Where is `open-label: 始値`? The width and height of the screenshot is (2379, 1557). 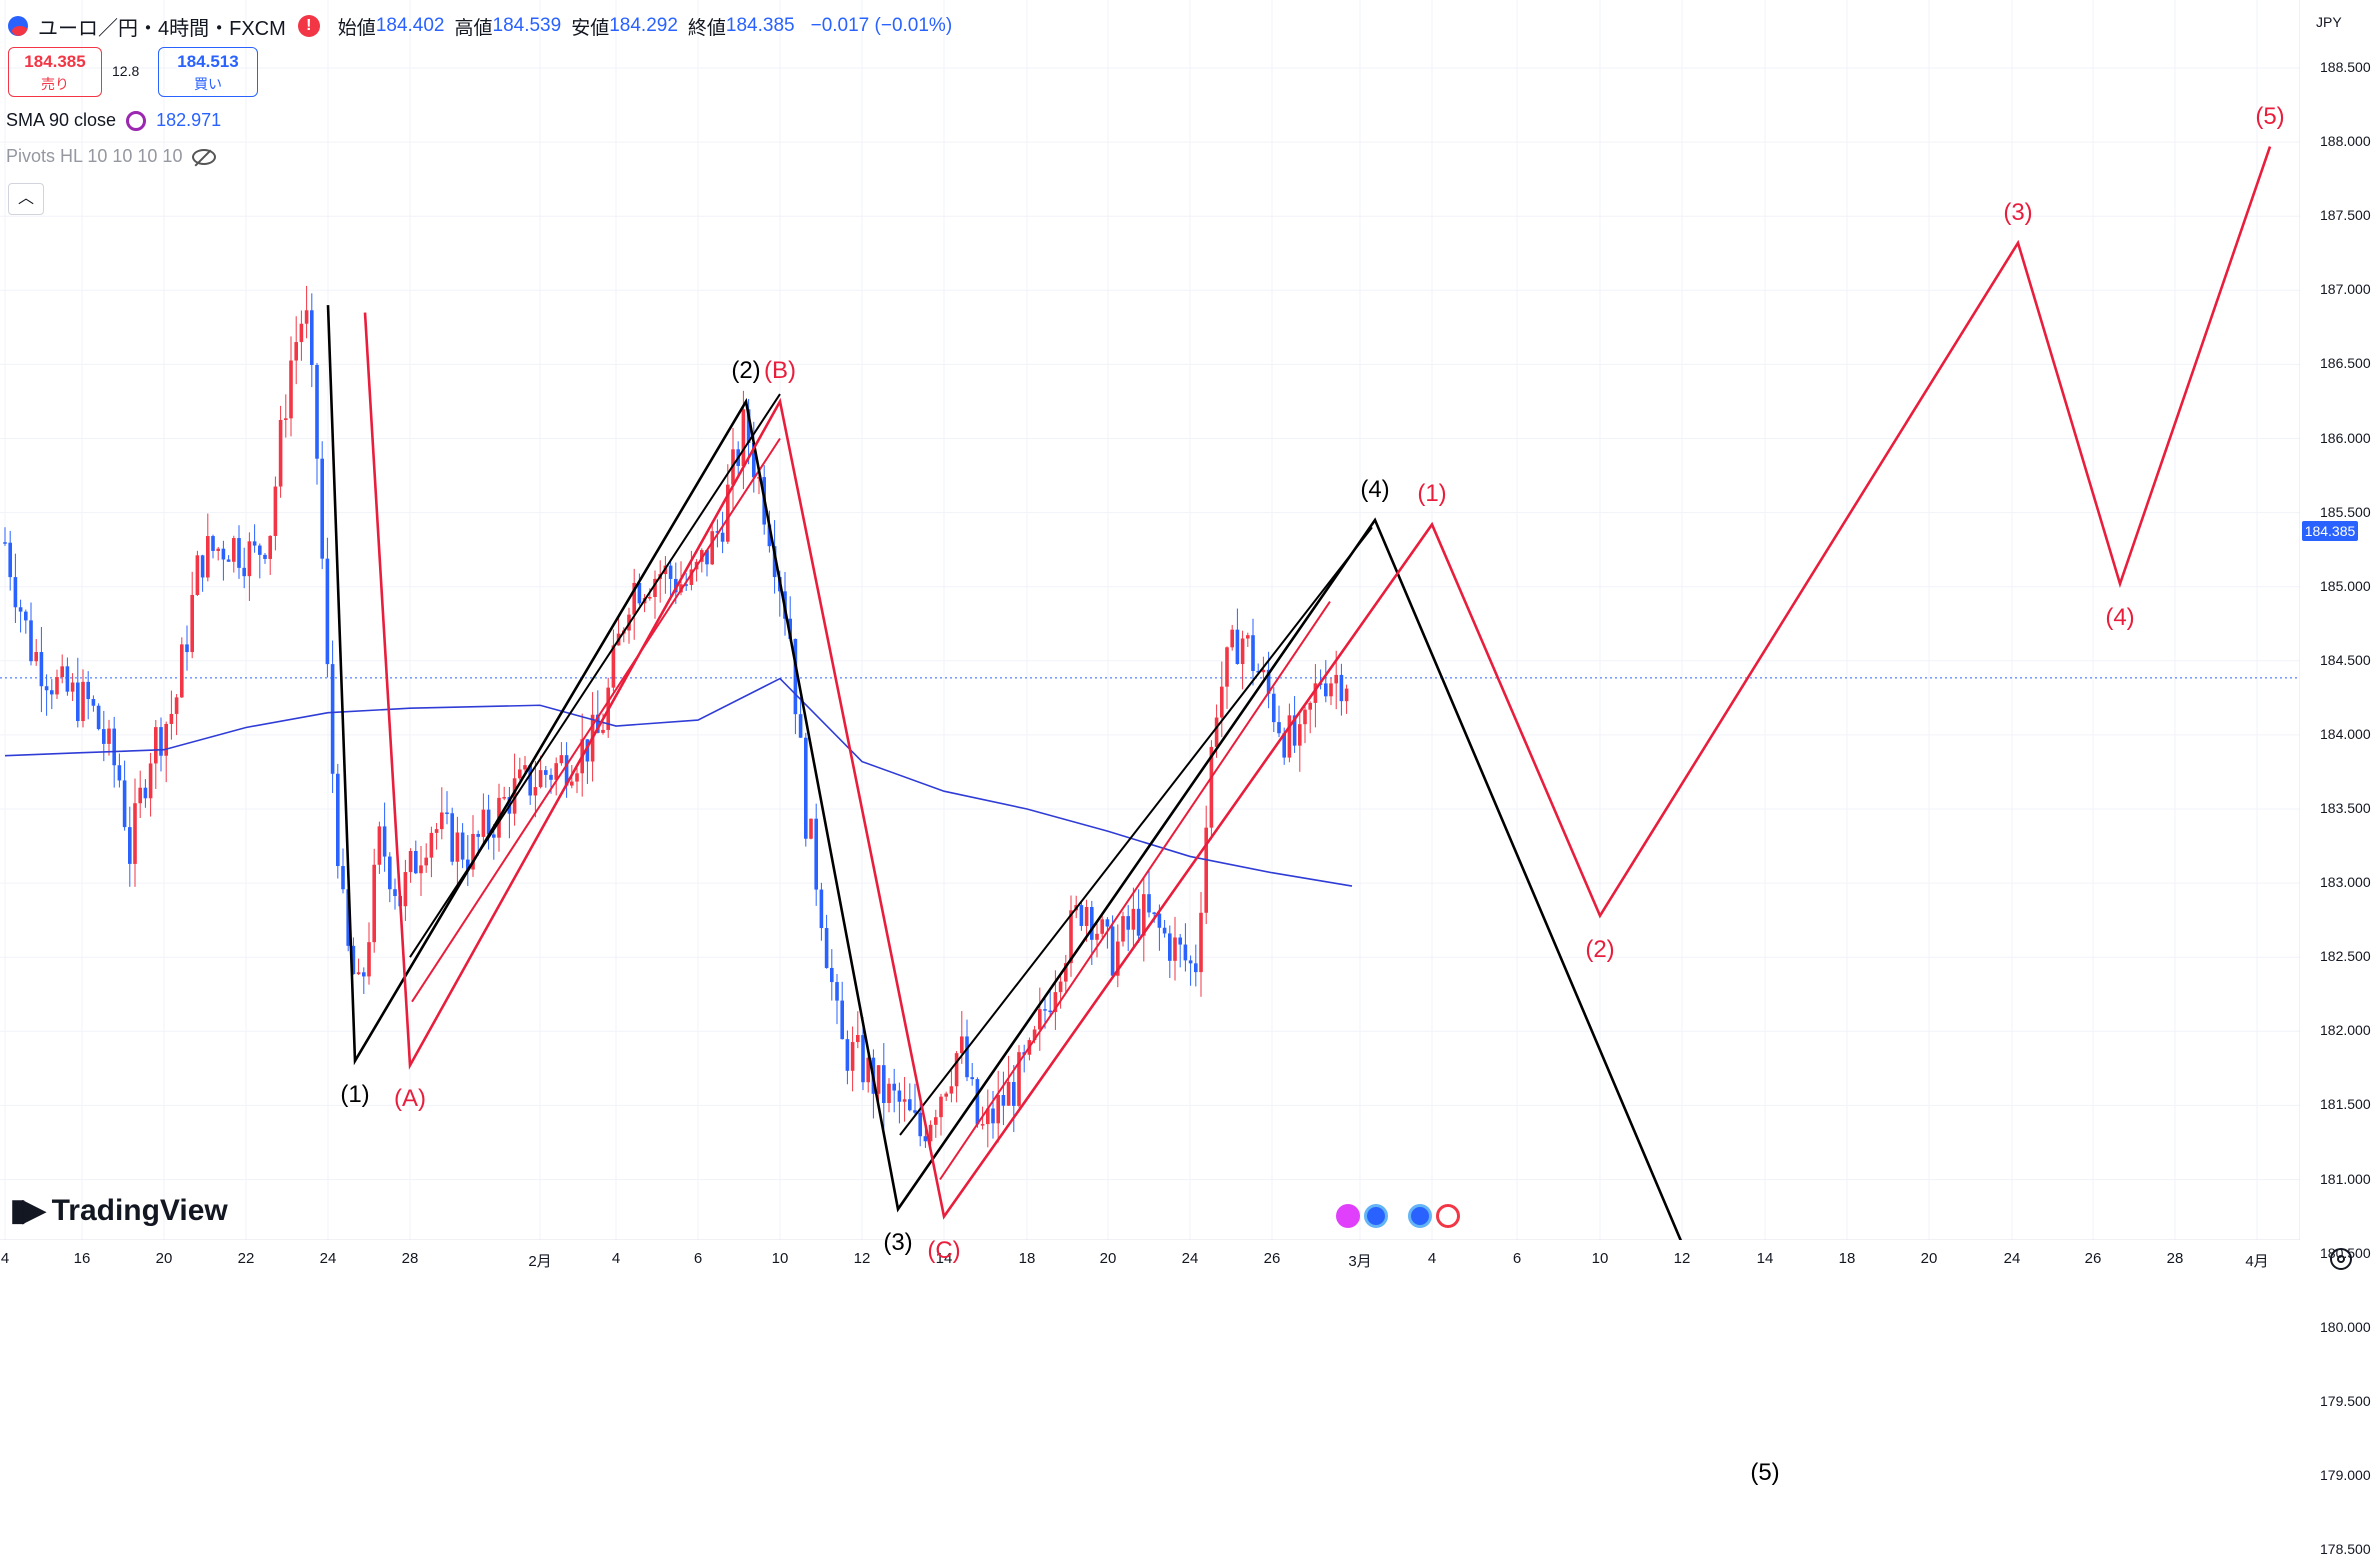
open-label: 始値 is located at coordinates (356, 28).